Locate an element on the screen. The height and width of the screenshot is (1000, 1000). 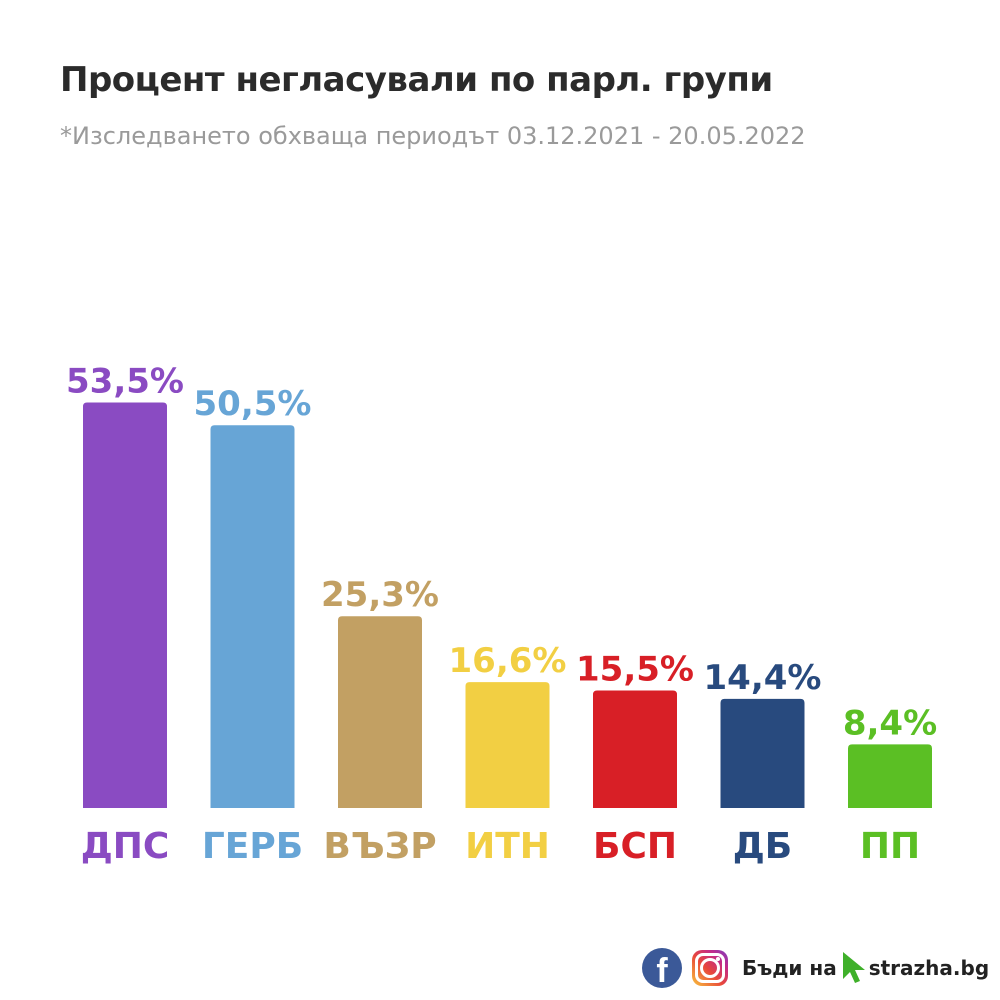
facebook-icon: f is located at coordinates (662, 968).